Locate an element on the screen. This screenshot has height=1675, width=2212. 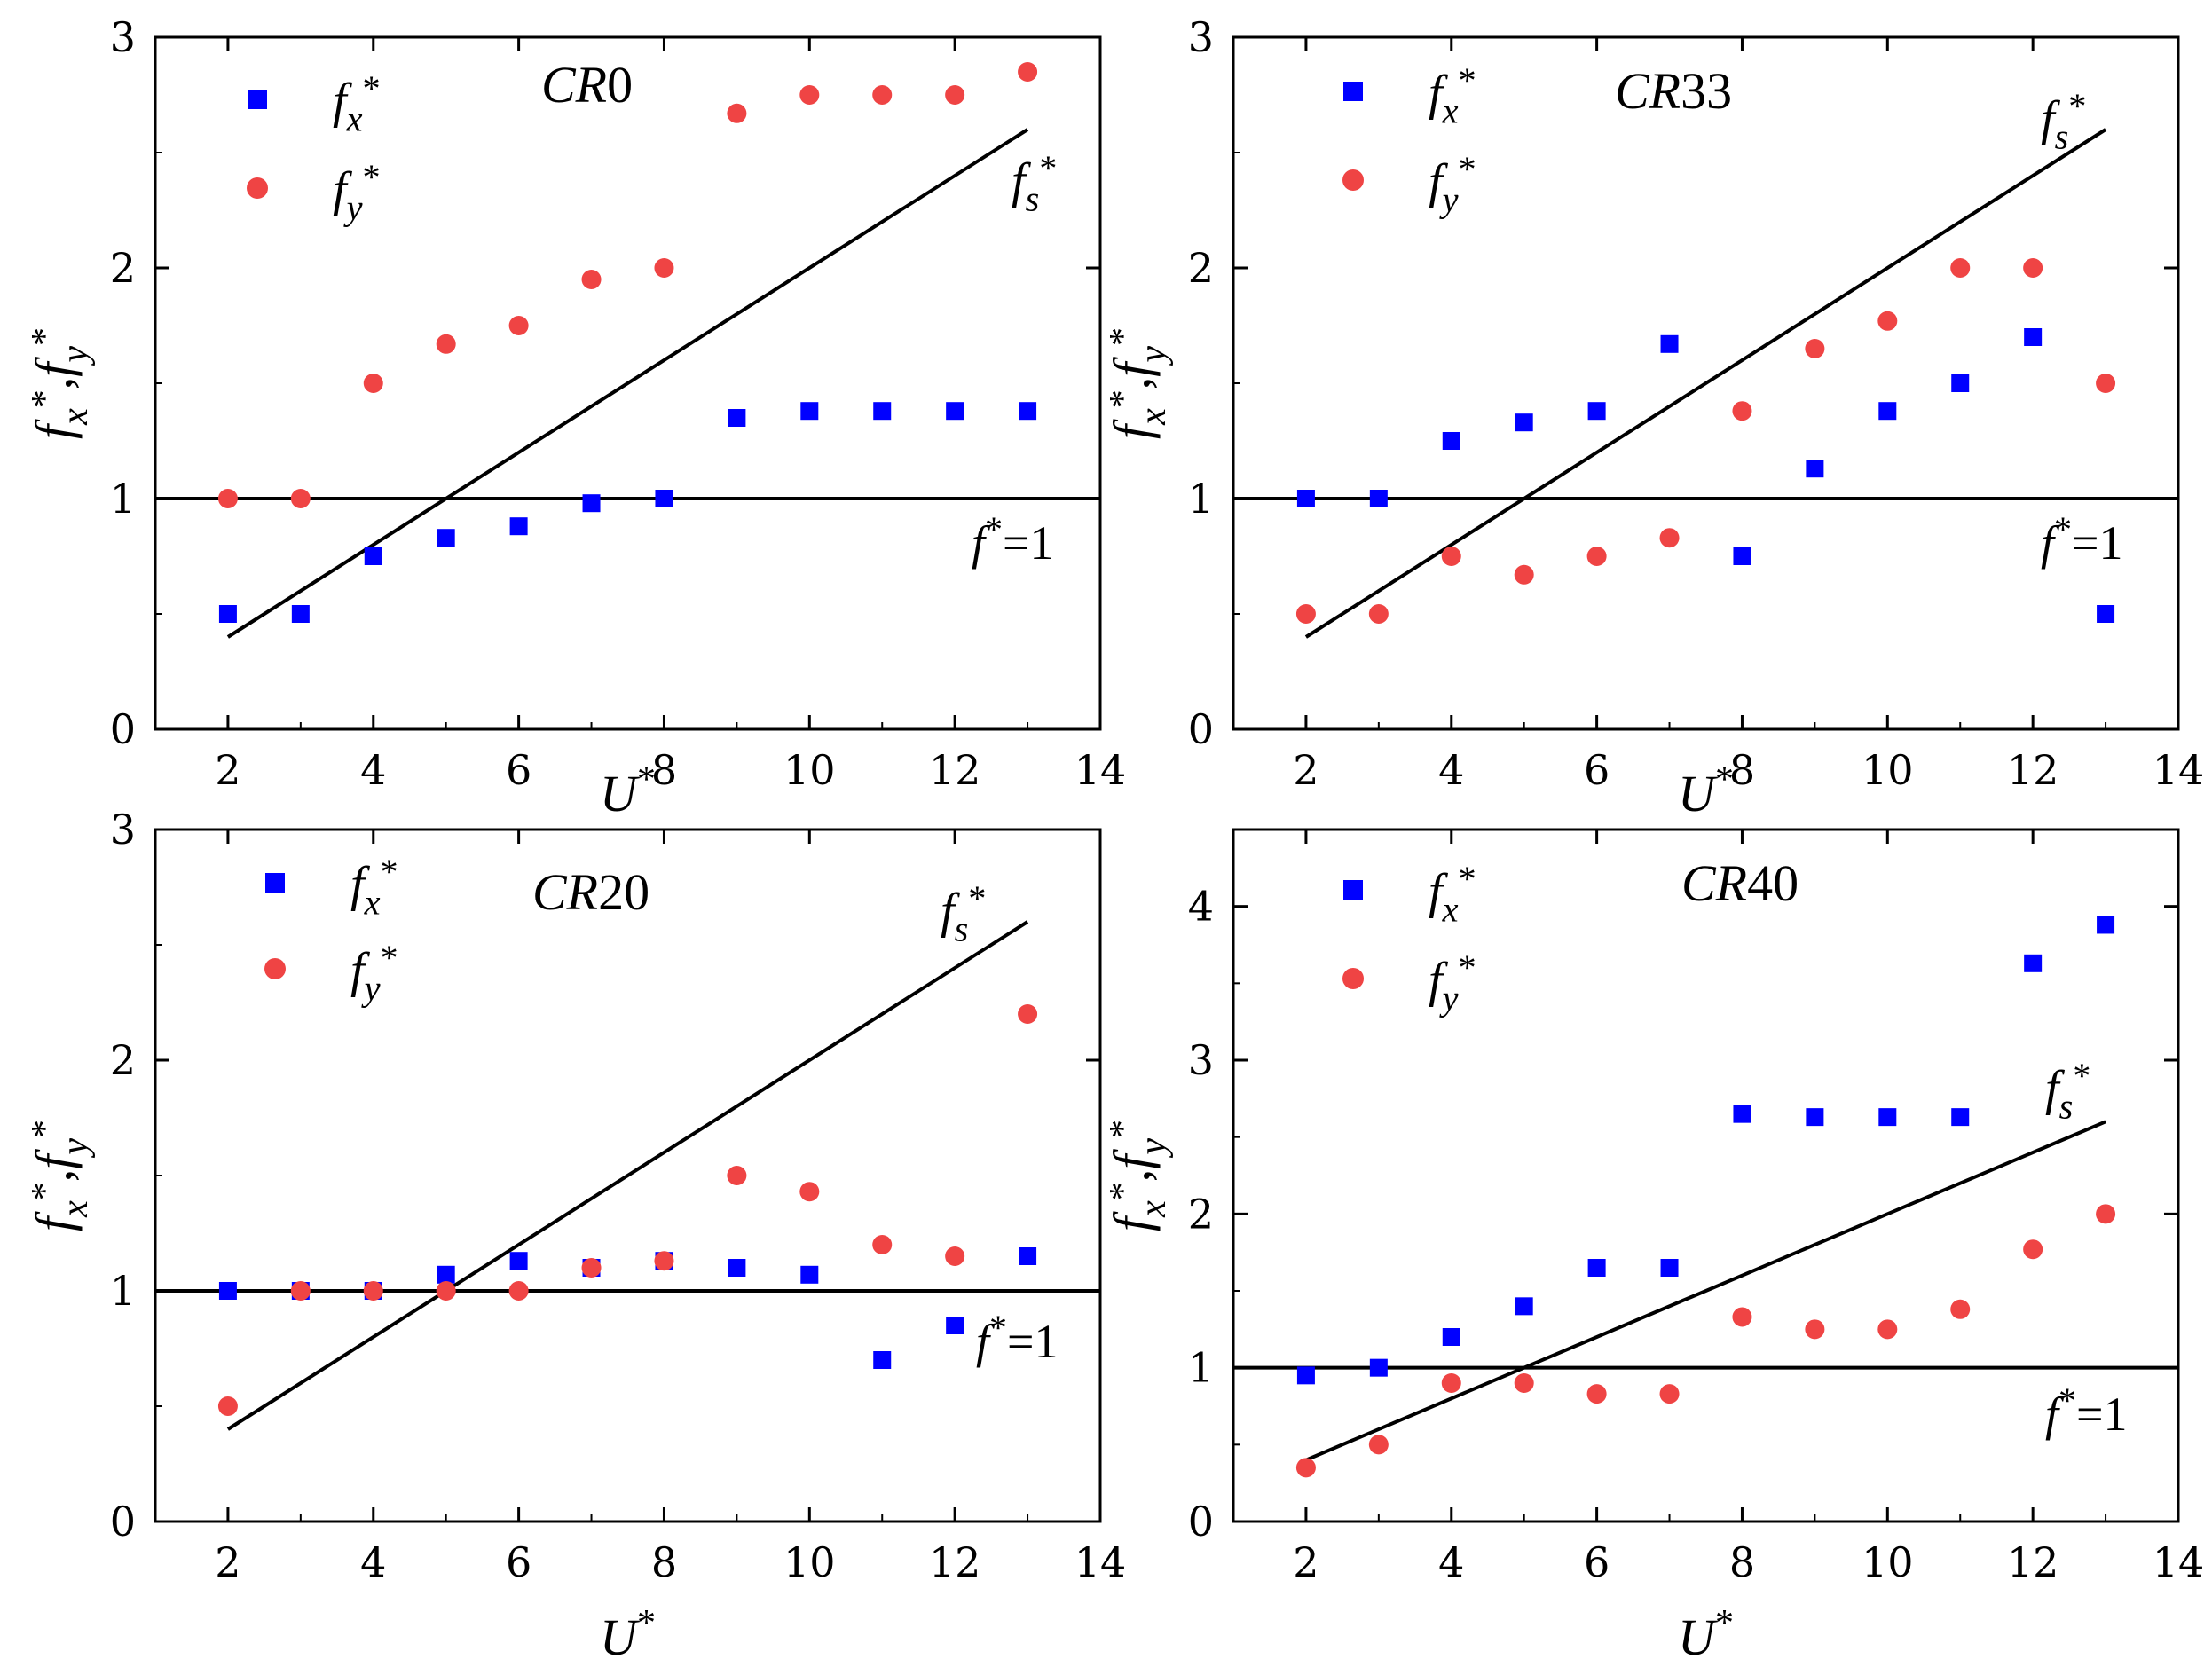
panel-title: CR0 is located at coordinates (587, 85).